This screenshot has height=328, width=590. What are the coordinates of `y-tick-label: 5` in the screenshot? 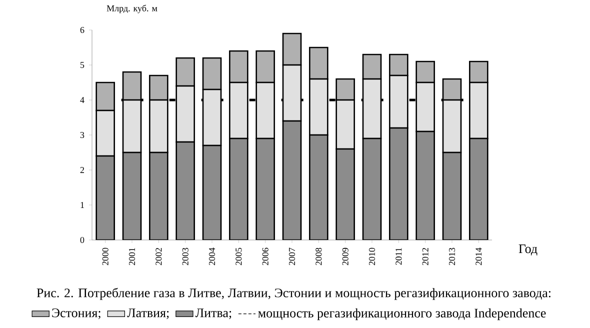 It's located at (82, 65).